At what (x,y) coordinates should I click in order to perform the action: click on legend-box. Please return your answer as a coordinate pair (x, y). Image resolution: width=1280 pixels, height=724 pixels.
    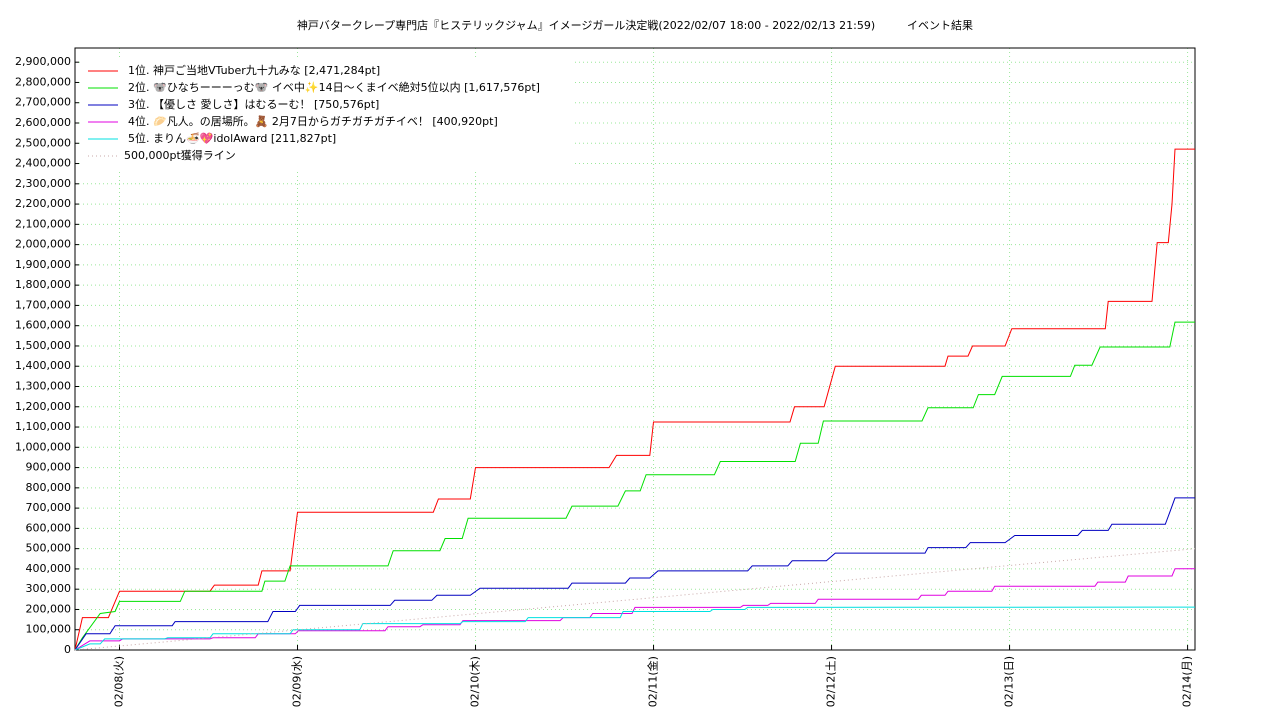
    Looking at the image, I should click on (326, 114).